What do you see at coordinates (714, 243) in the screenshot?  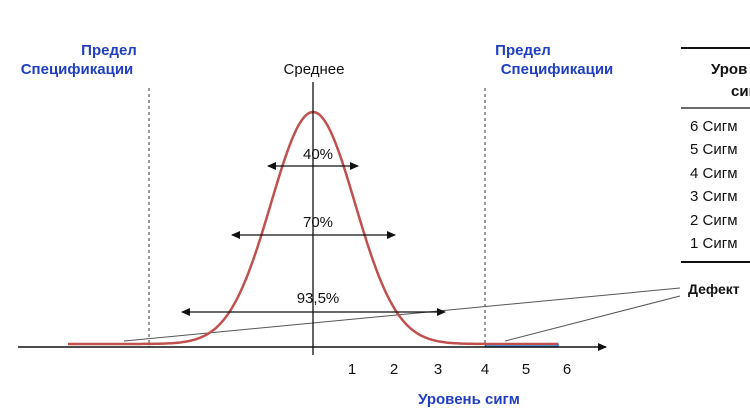 I see `table-row: 1 Сигм` at bounding box center [714, 243].